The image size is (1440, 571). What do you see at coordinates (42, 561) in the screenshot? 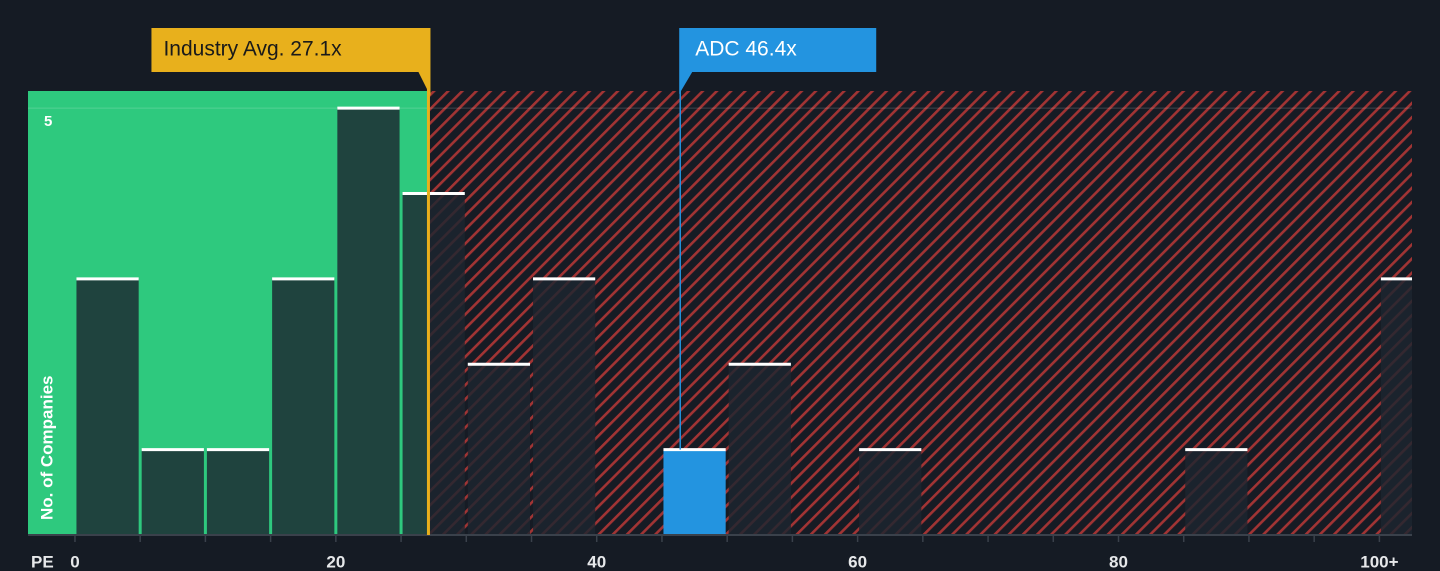
I see `x-axis-label: PE` at bounding box center [42, 561].